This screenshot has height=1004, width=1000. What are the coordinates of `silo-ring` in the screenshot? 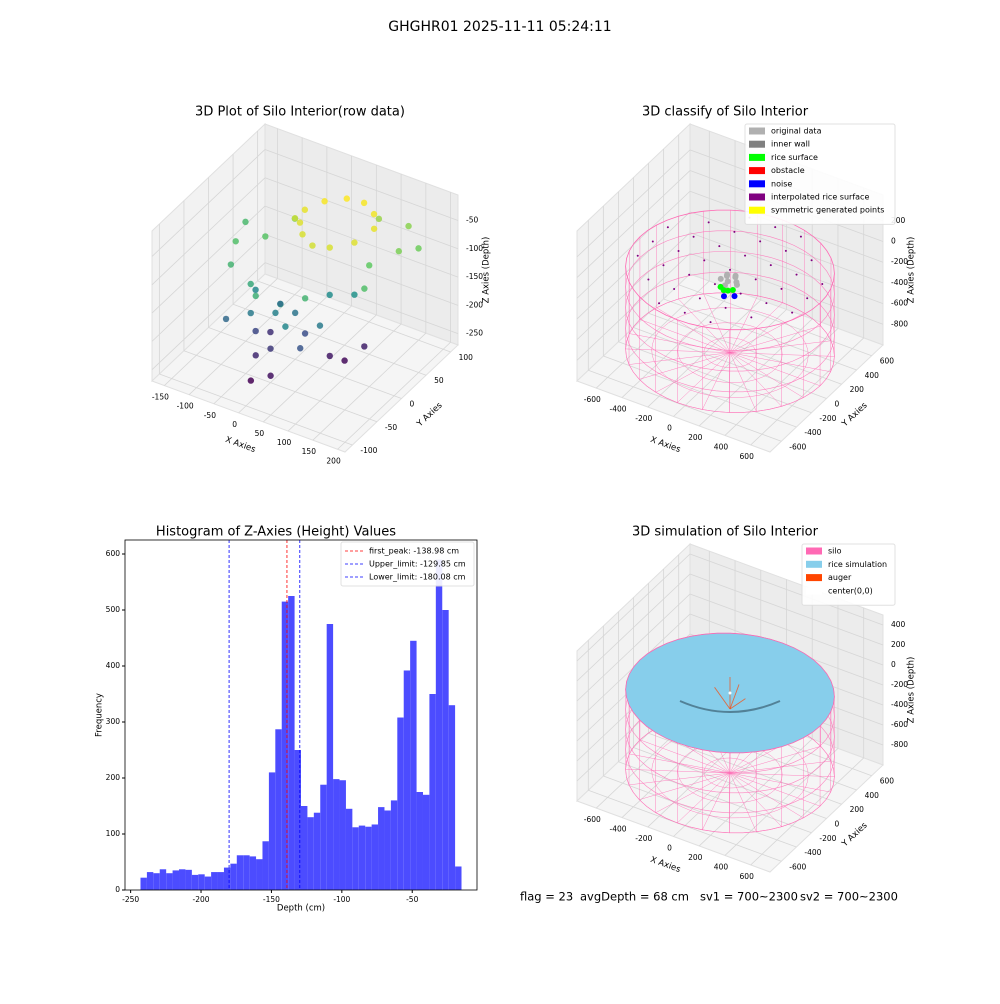 It's located at (730, 311).